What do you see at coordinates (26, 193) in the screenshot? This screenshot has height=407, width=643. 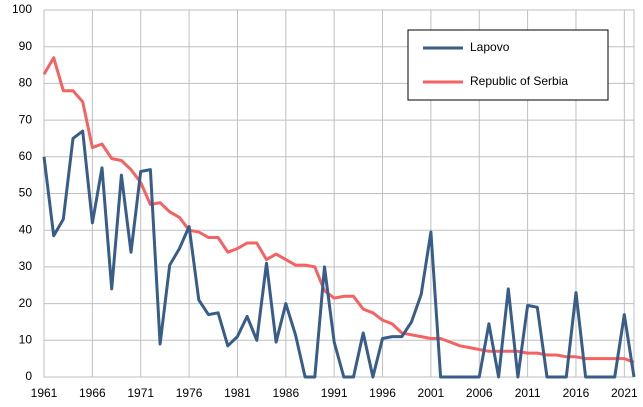 I see `y-tick-label: 50` at bounding box center [26, 193].